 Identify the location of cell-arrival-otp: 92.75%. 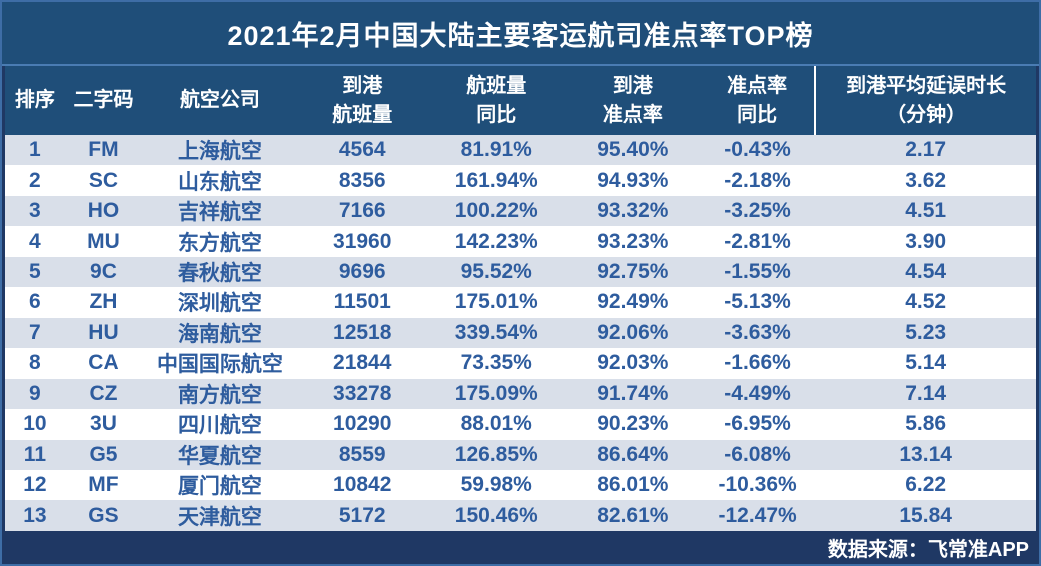
(633, 272).